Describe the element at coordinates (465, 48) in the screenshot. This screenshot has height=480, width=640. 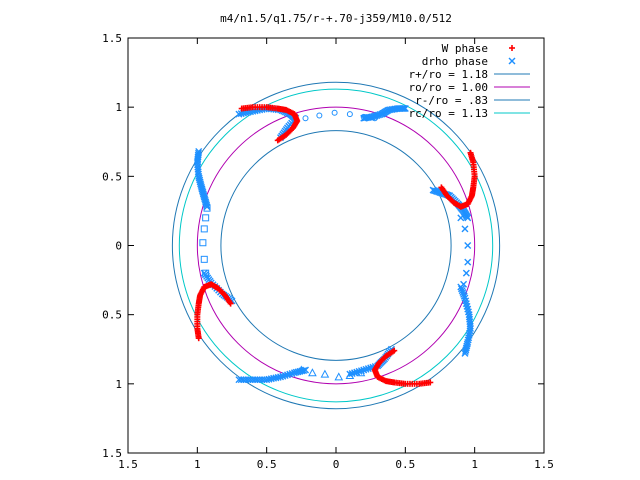
I see `legend-label: W phase` at that location.